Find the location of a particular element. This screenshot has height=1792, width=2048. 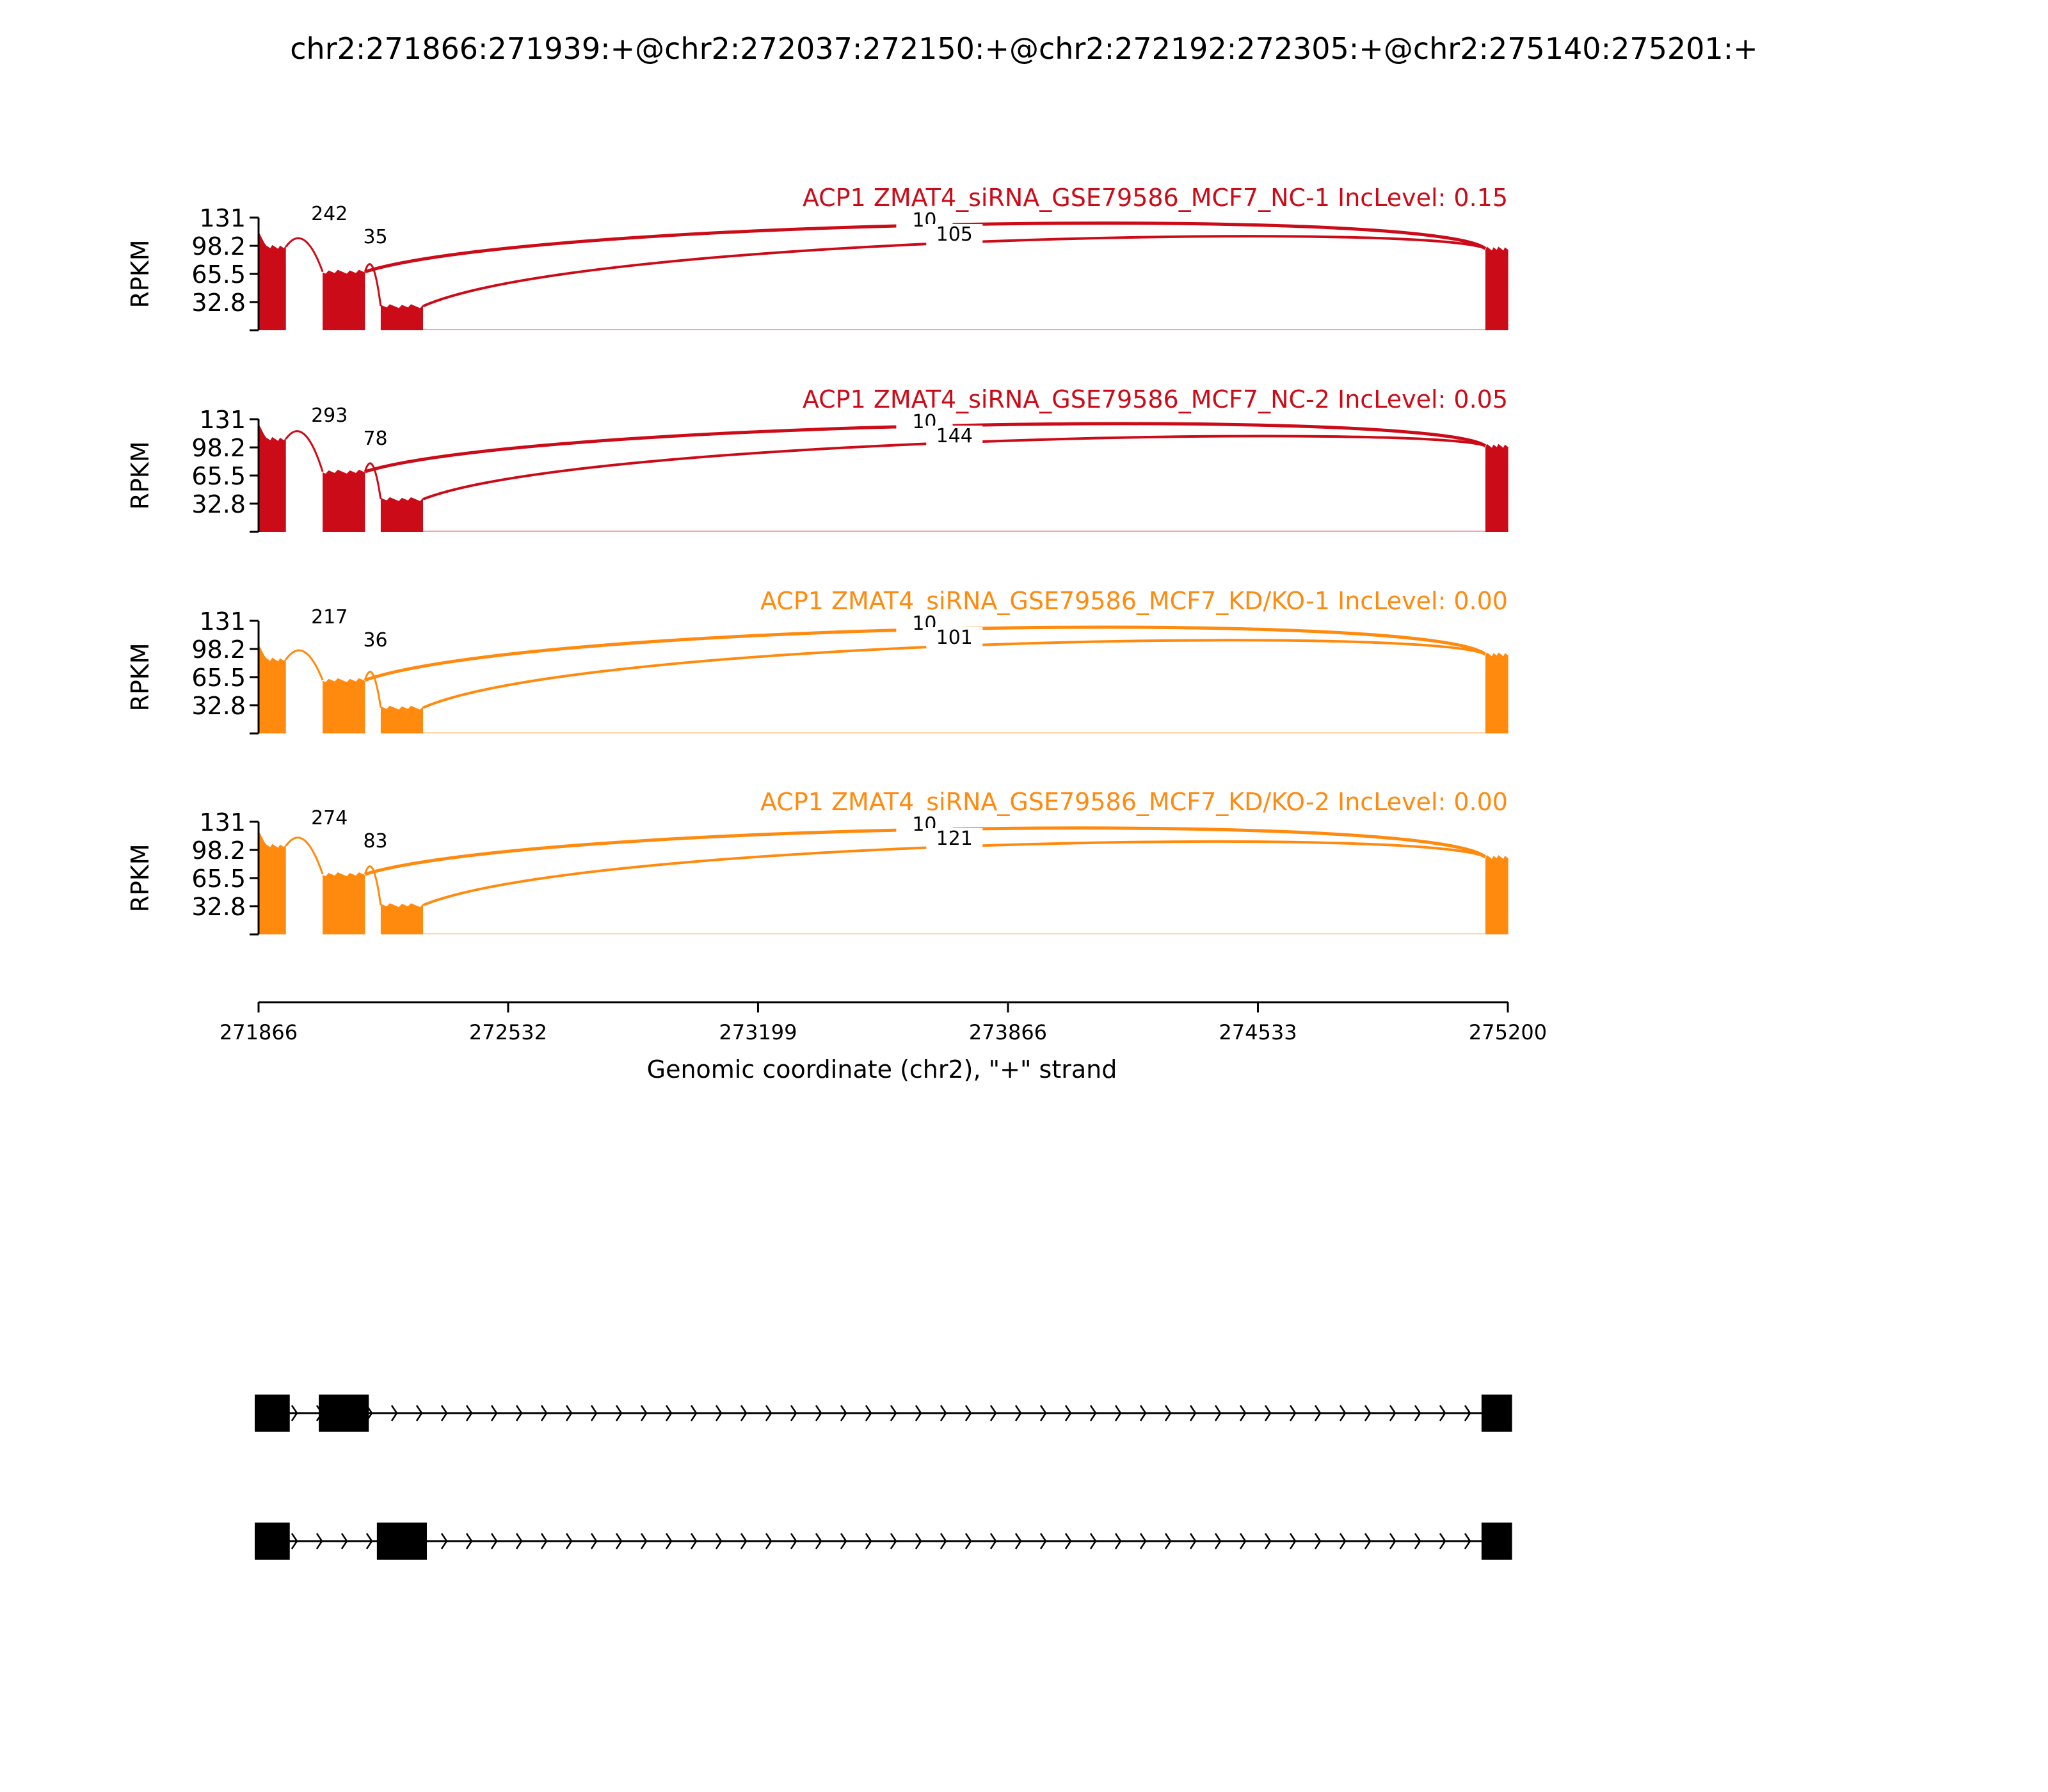

junction-count: 78 is located at coordinates (375, 439).